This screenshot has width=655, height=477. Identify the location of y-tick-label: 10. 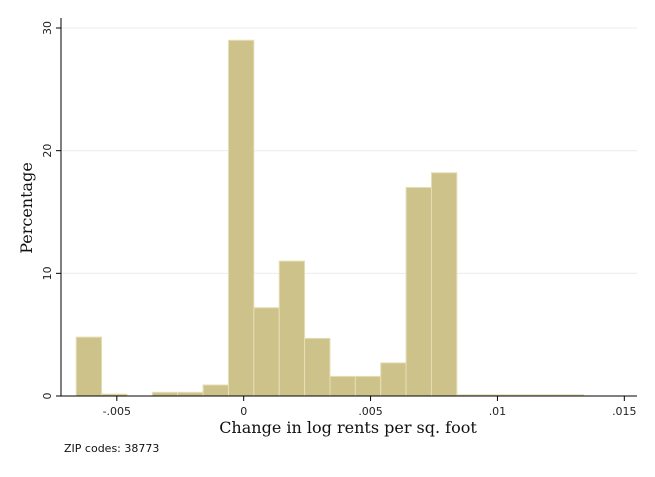
(47, 273).